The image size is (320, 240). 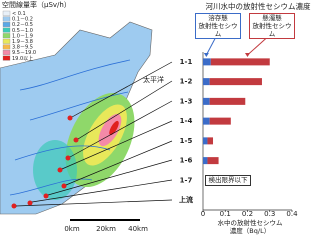 What do you see at coordinates (114, 128) in the screenshot?
I see `dose-area` at bounding box center [114, 128].